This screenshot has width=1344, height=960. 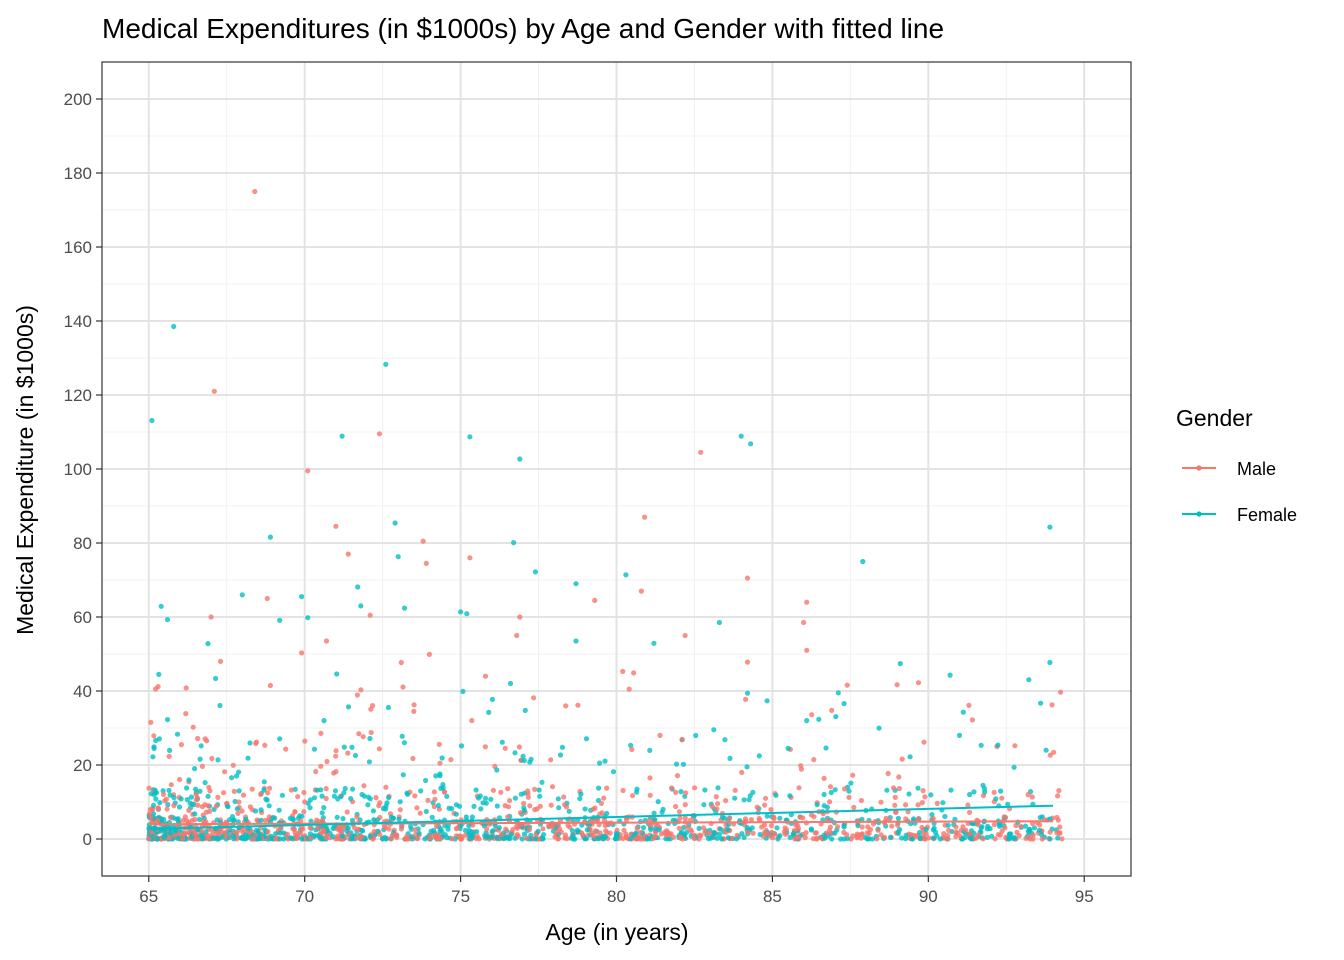 What do you see at coordinates (1236, 465) in the screenshot?
I see `legend: Gender Male Female` at bounding box center [1236, 465].